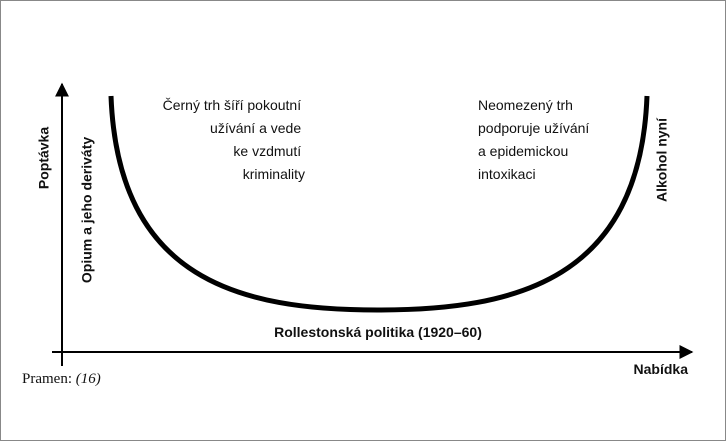 The image size is (726, 441). I want to click on note-line: podporuje užívání, so click(533, 128).